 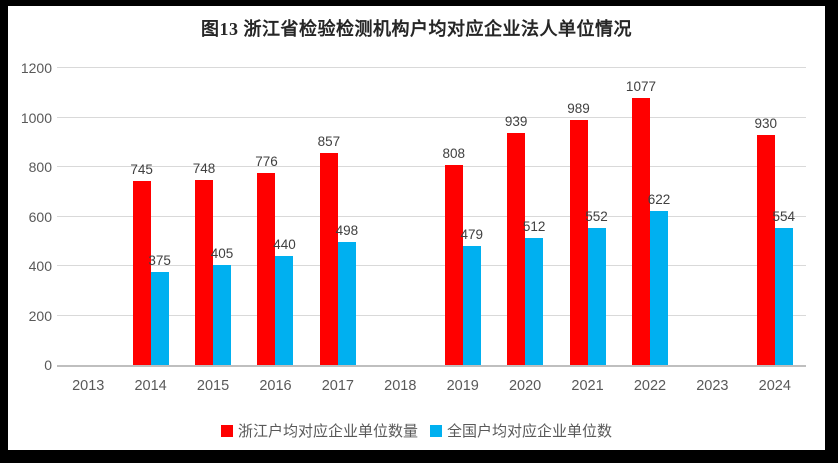 I want to click on bar-zhejiang-2024, so click(x=765, y=249).